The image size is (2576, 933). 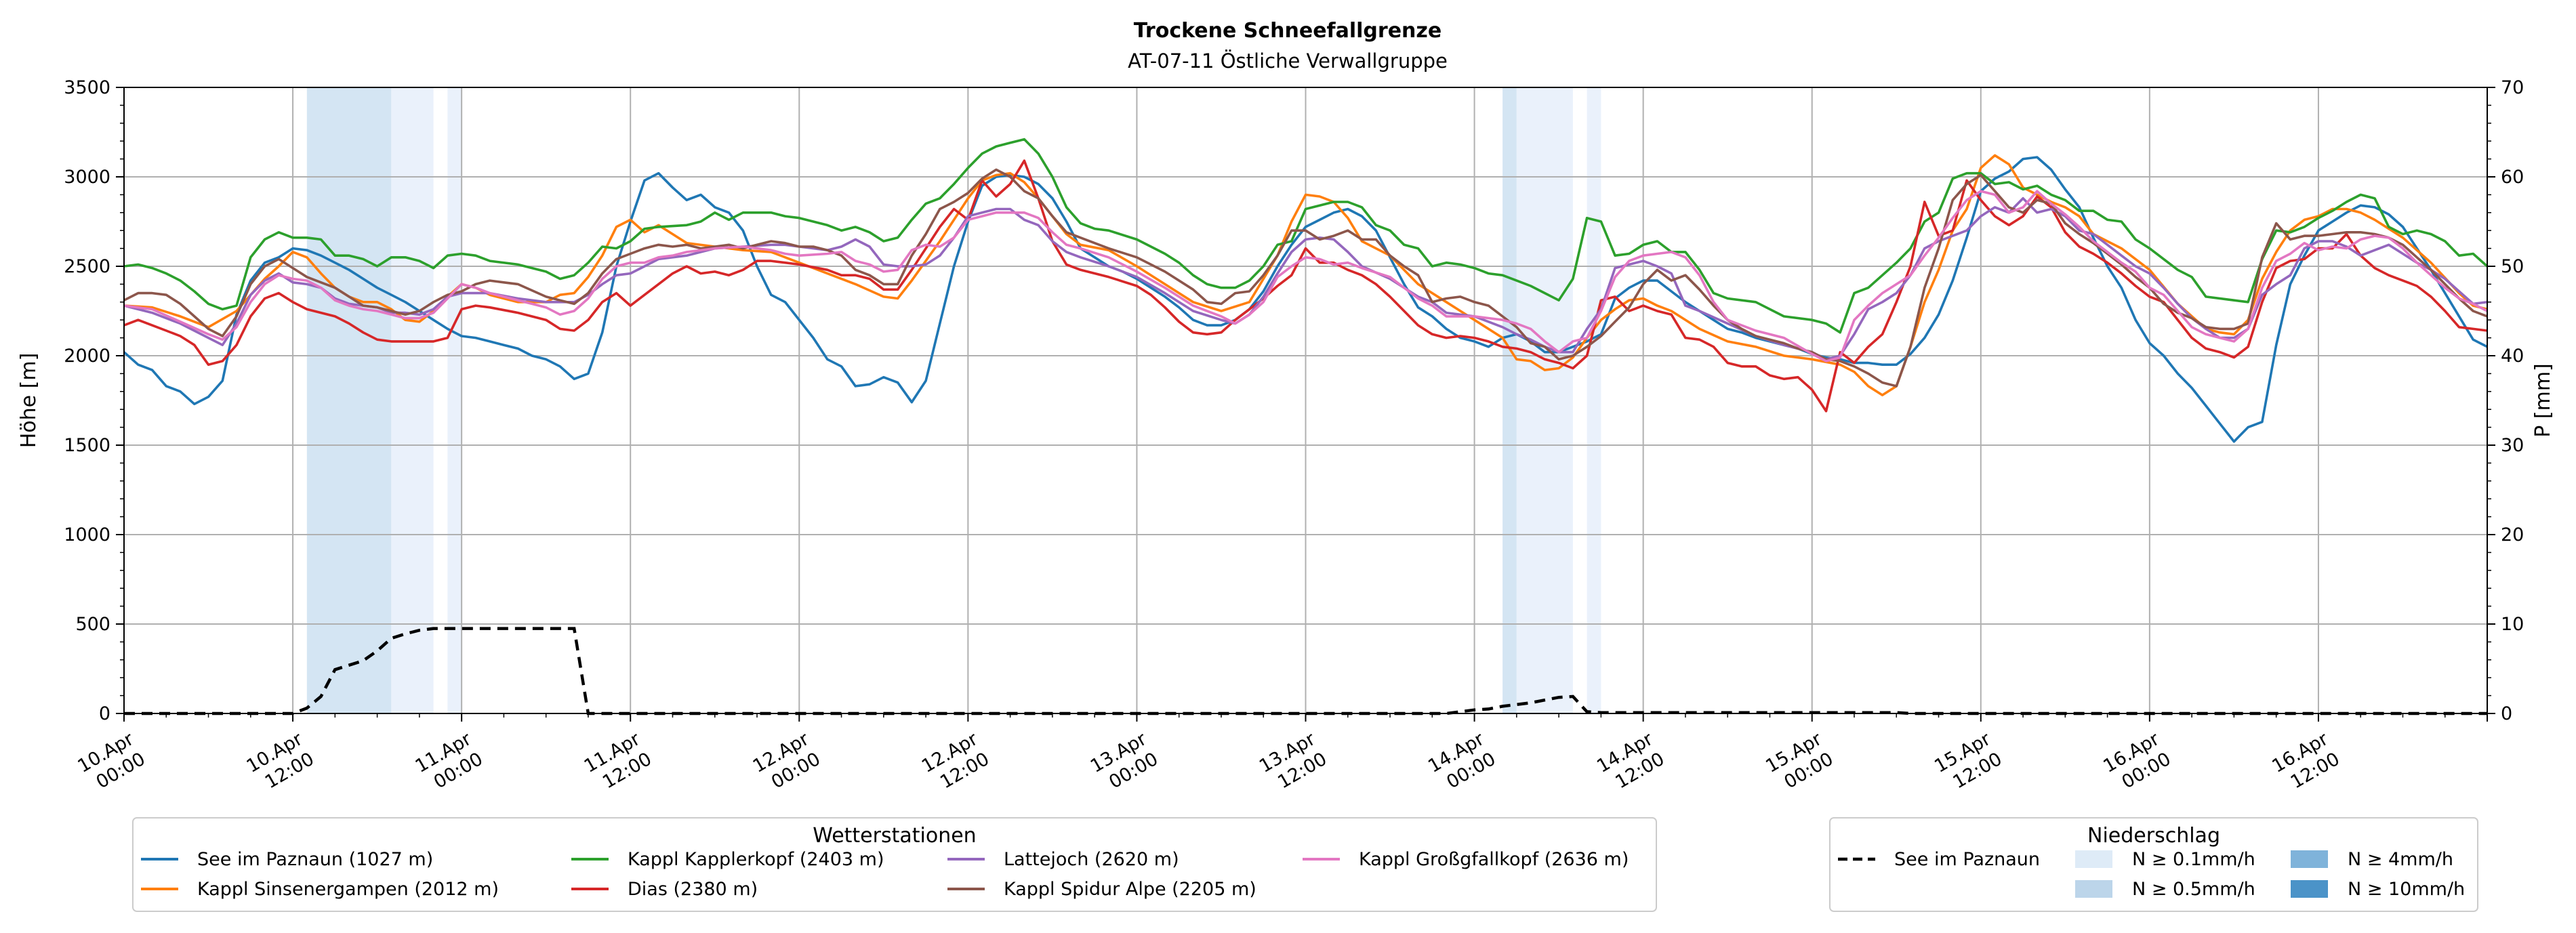 I want to click on y2-axis-label: P [mm], so click(x=2543, y=400).